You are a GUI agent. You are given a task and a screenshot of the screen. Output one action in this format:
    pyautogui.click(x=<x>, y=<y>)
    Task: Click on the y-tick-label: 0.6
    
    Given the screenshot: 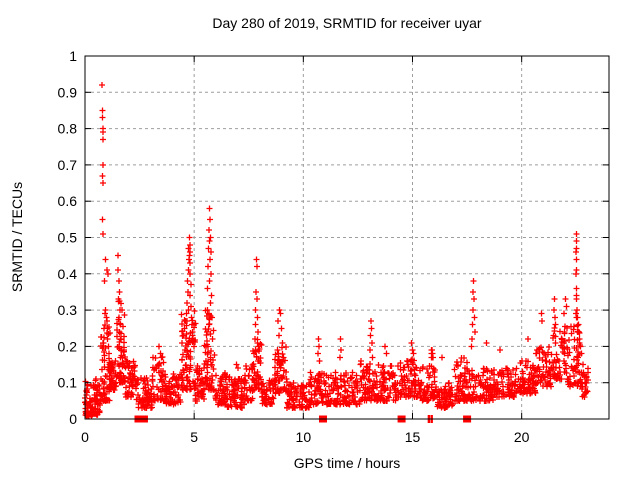 What is the action you would take?
    pyautogui.click(x=68, y=201)
    